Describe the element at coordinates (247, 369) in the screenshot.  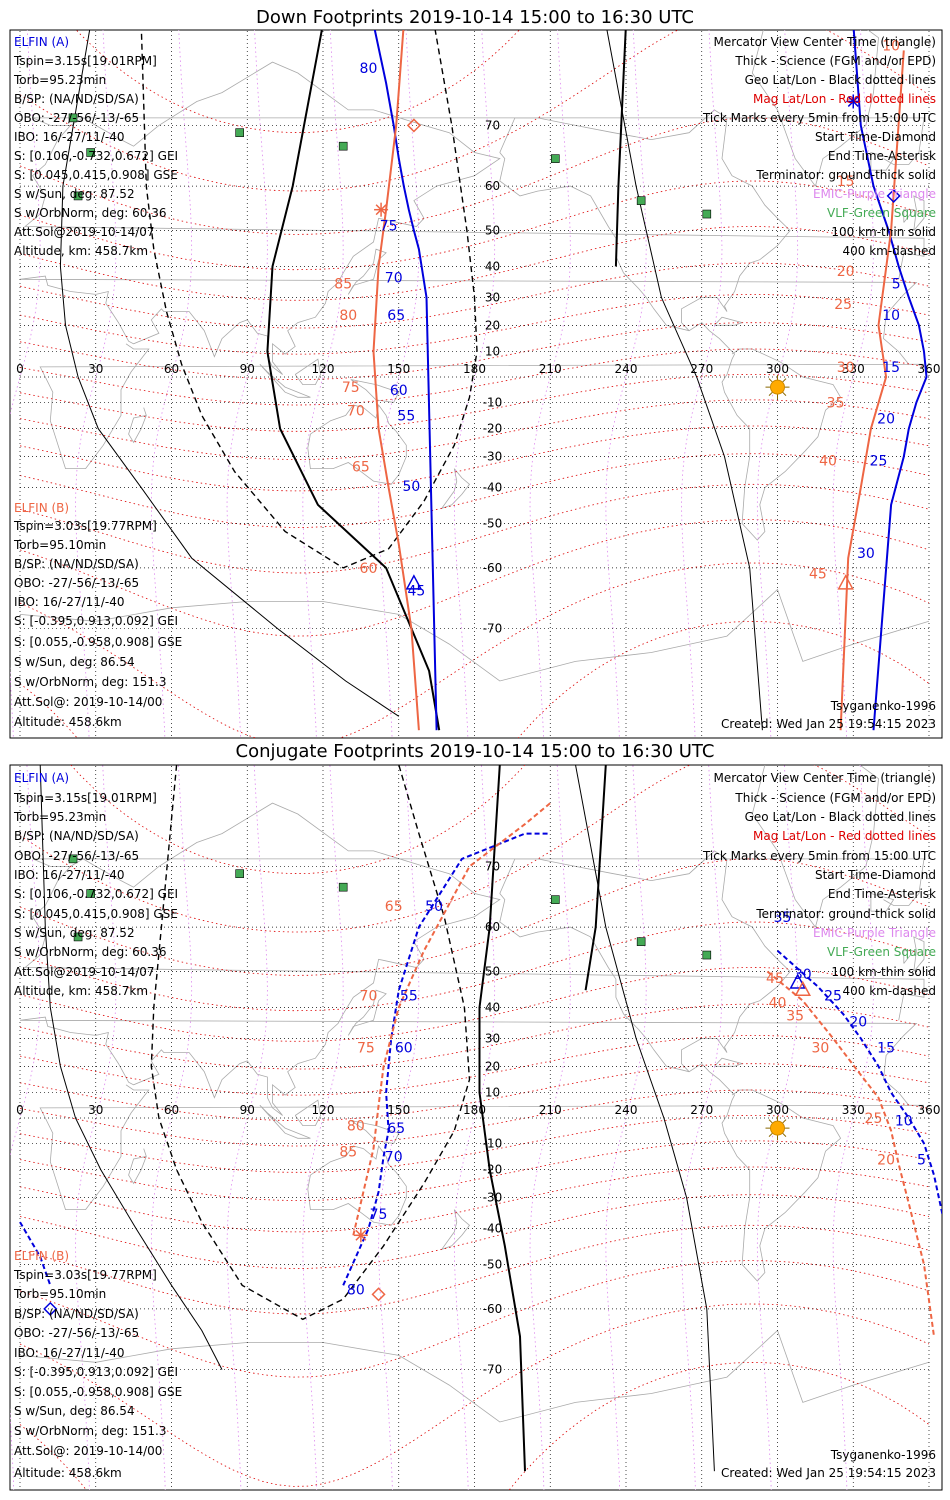
I see `lon-tick-label: 90` at that location.